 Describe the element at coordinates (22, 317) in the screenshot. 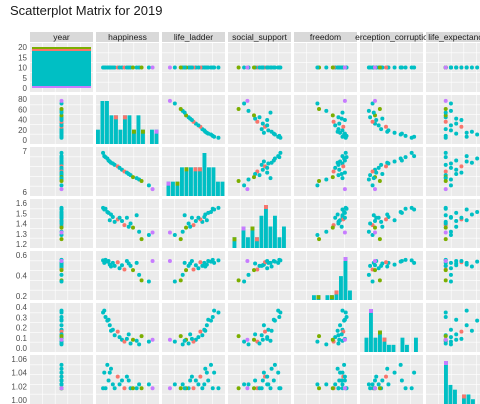

I see `y-tick-label: 0.3` at that location.